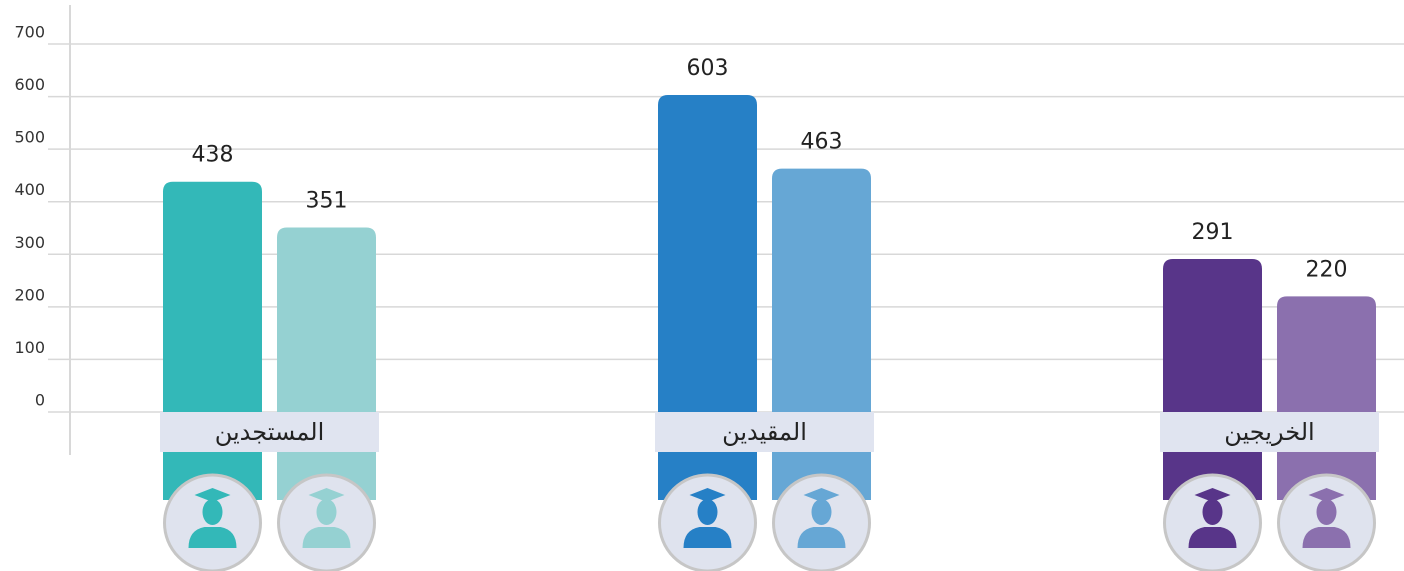  I want to click on y-tick-label: 0, so click(40, 400).